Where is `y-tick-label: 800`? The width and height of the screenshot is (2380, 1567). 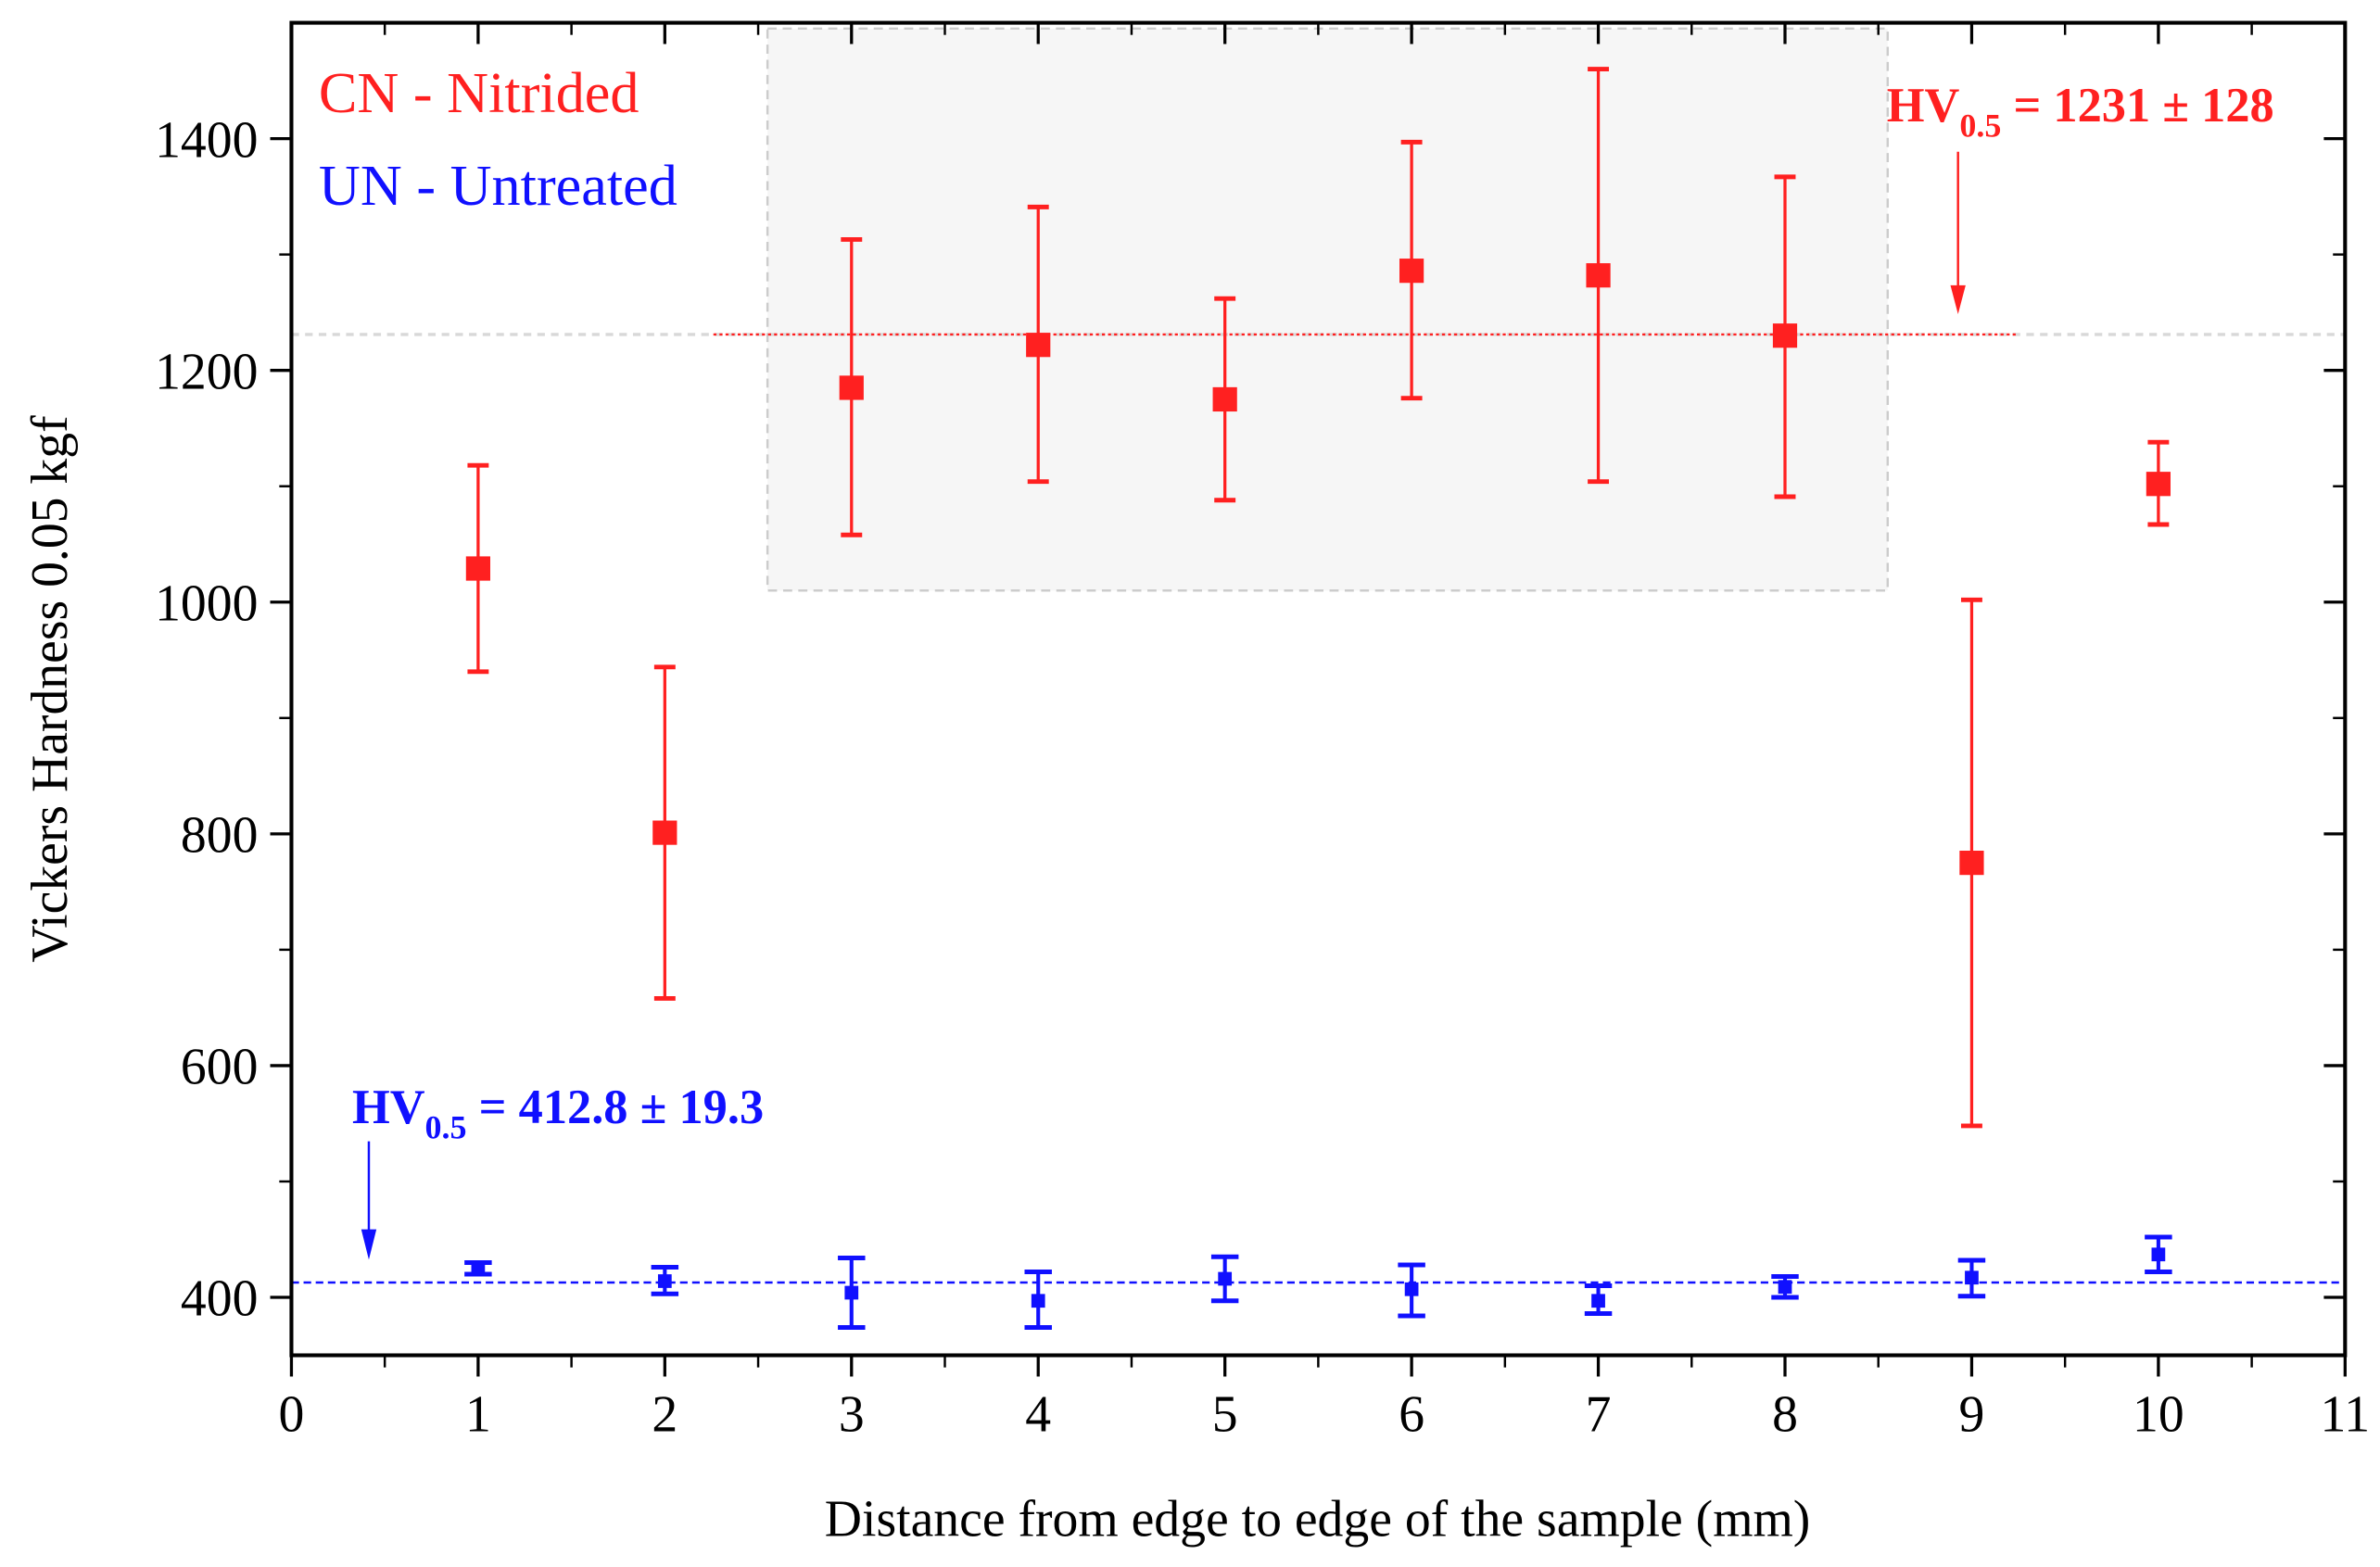
y-tick-label: 800 is located at coordinates (220, 836).